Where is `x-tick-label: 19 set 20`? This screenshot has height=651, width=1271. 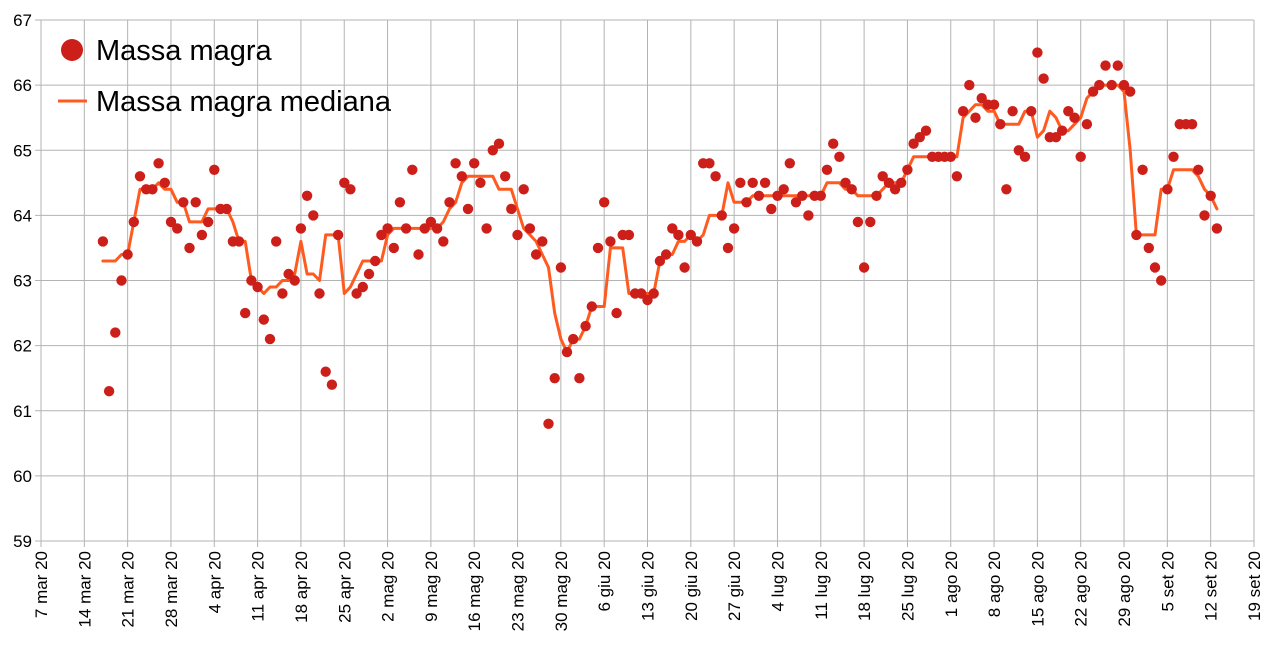
x-tick-label: 19 set 20 is located at coordinates (1254, 586).